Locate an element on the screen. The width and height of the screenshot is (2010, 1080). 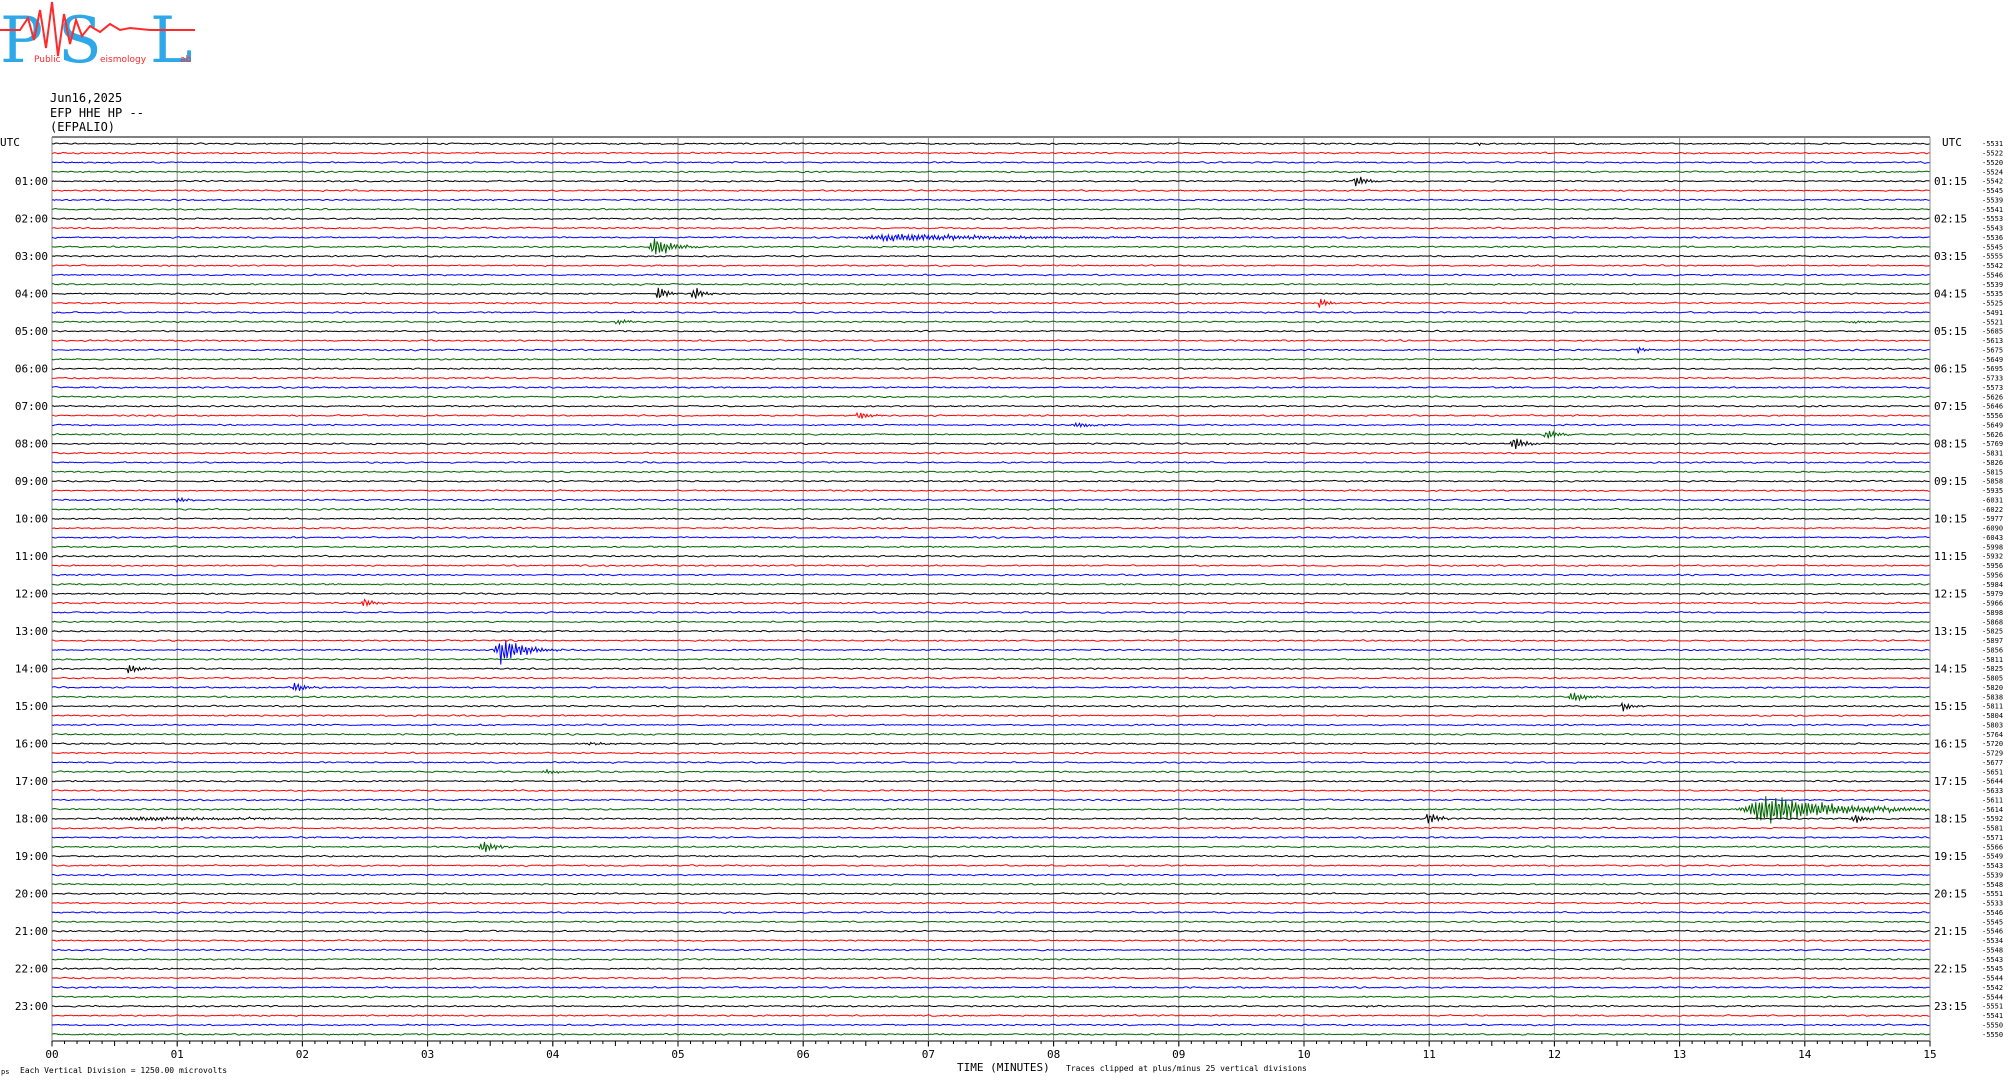
hour-label-right: 10:15 is located at coordinates (1950, 519).